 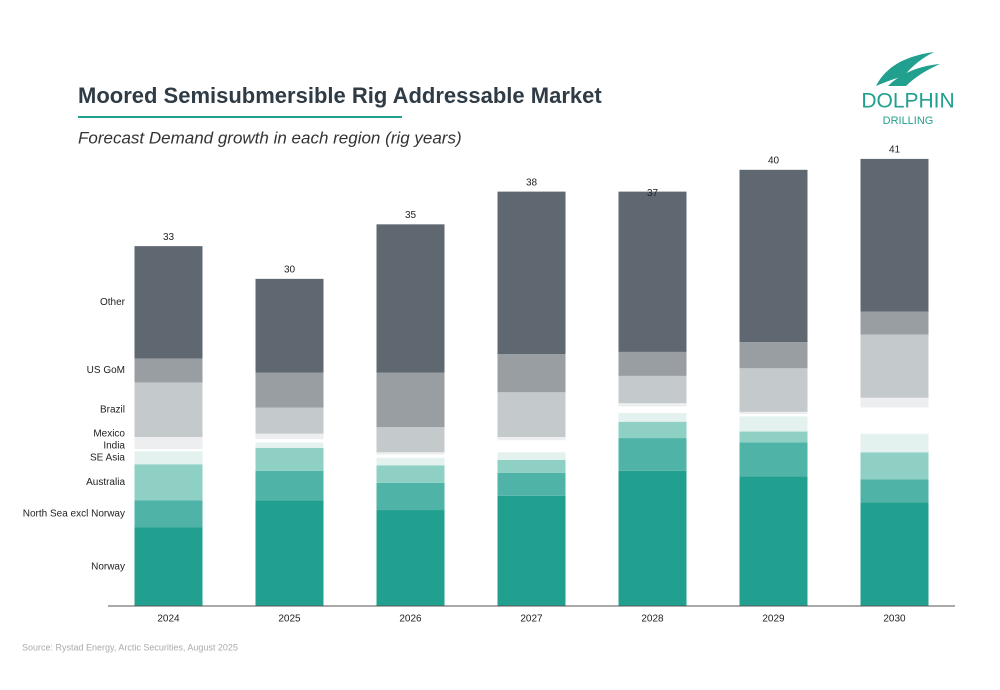 I want to click on total-label: 41, so click(x=895, y=150).